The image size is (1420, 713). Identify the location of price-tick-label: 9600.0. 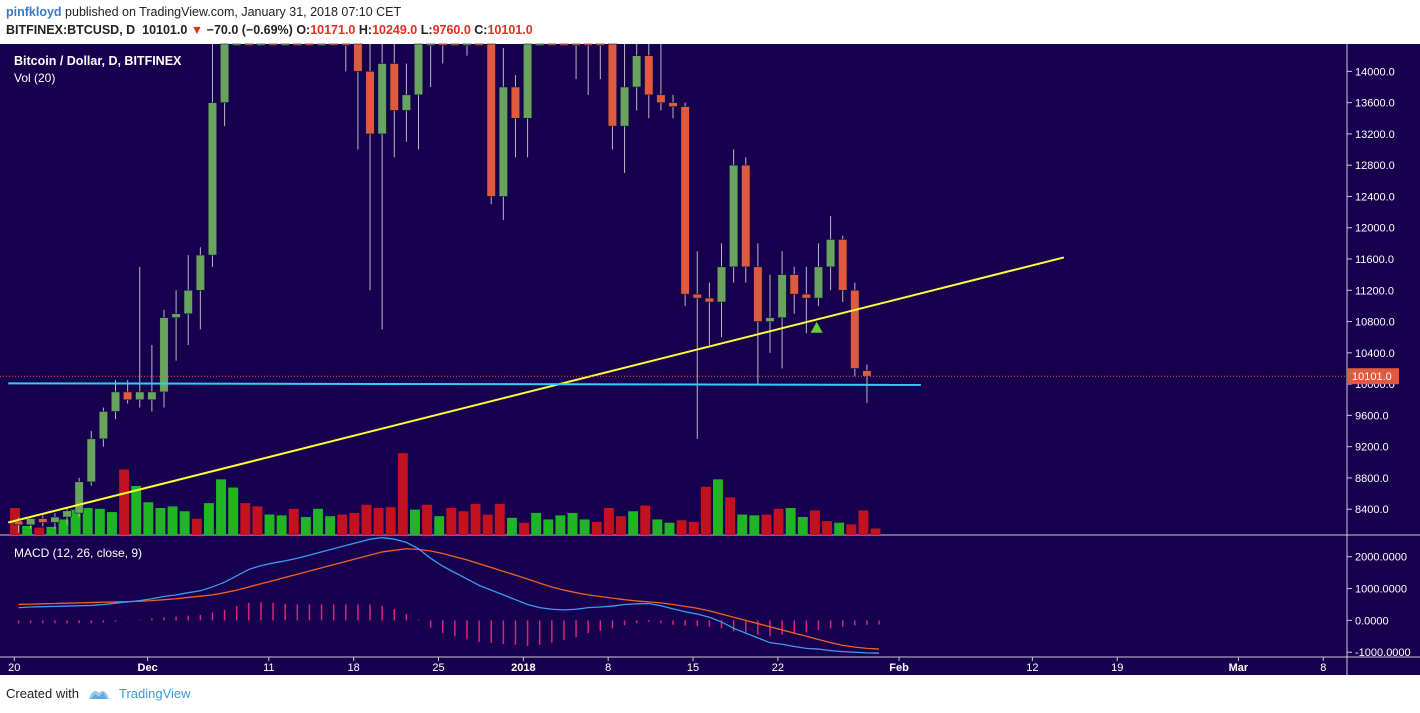
(1372, 416).